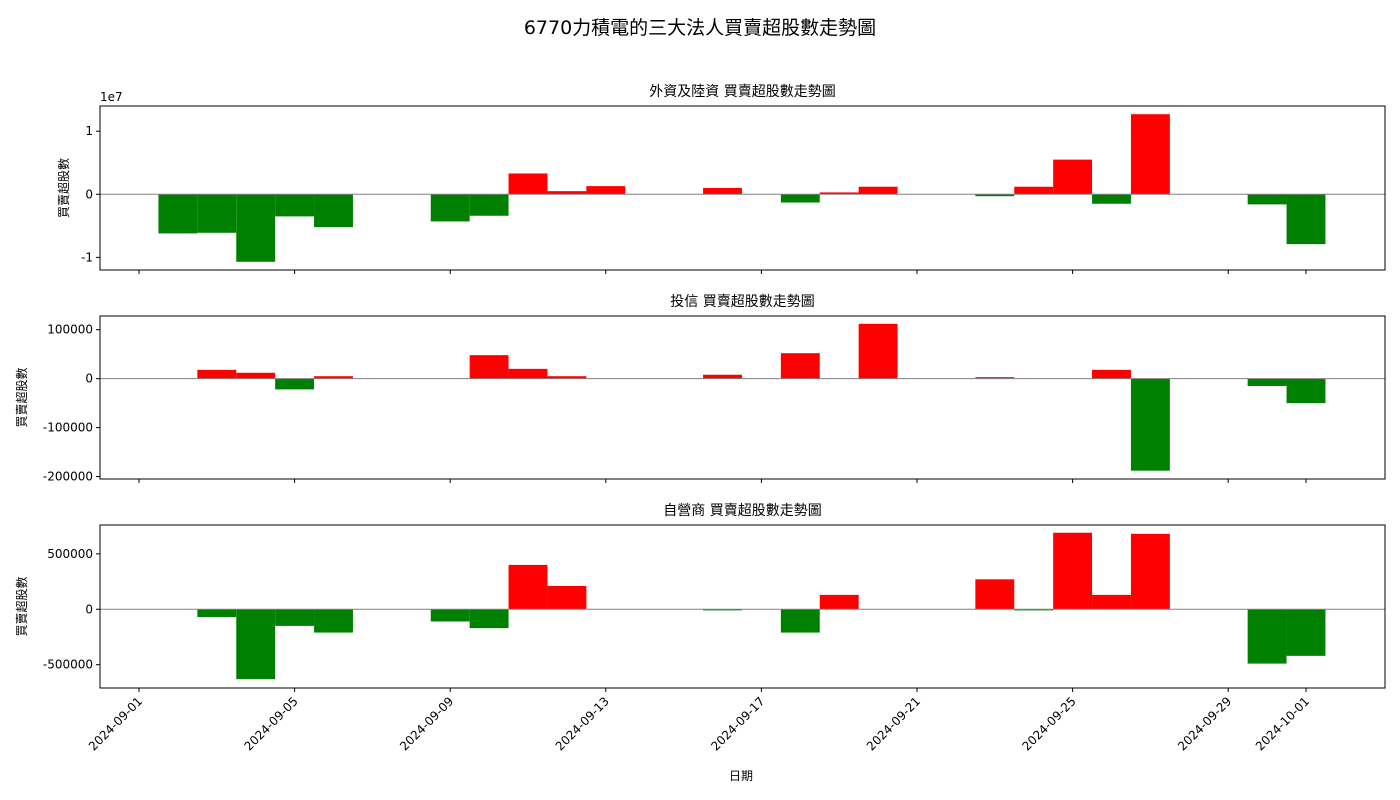  What do you see at coordinates (1204, 723) in the screenshot?
I see `x-tick-label: 2024-09-29` at bounding box center [1204, 723].